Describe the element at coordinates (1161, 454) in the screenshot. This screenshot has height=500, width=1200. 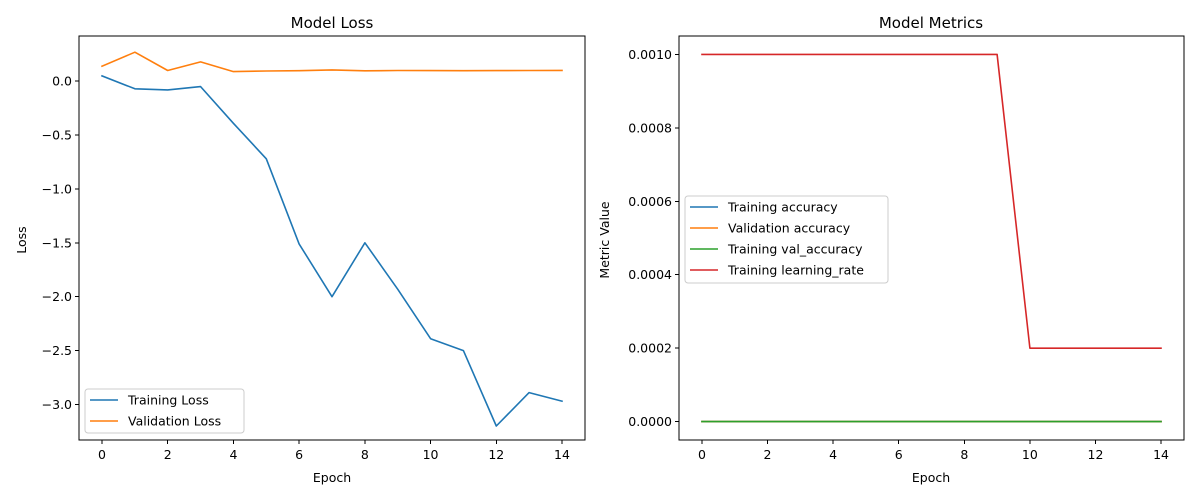
I see `metrics-chart-x-tick-label: 14` at that location.